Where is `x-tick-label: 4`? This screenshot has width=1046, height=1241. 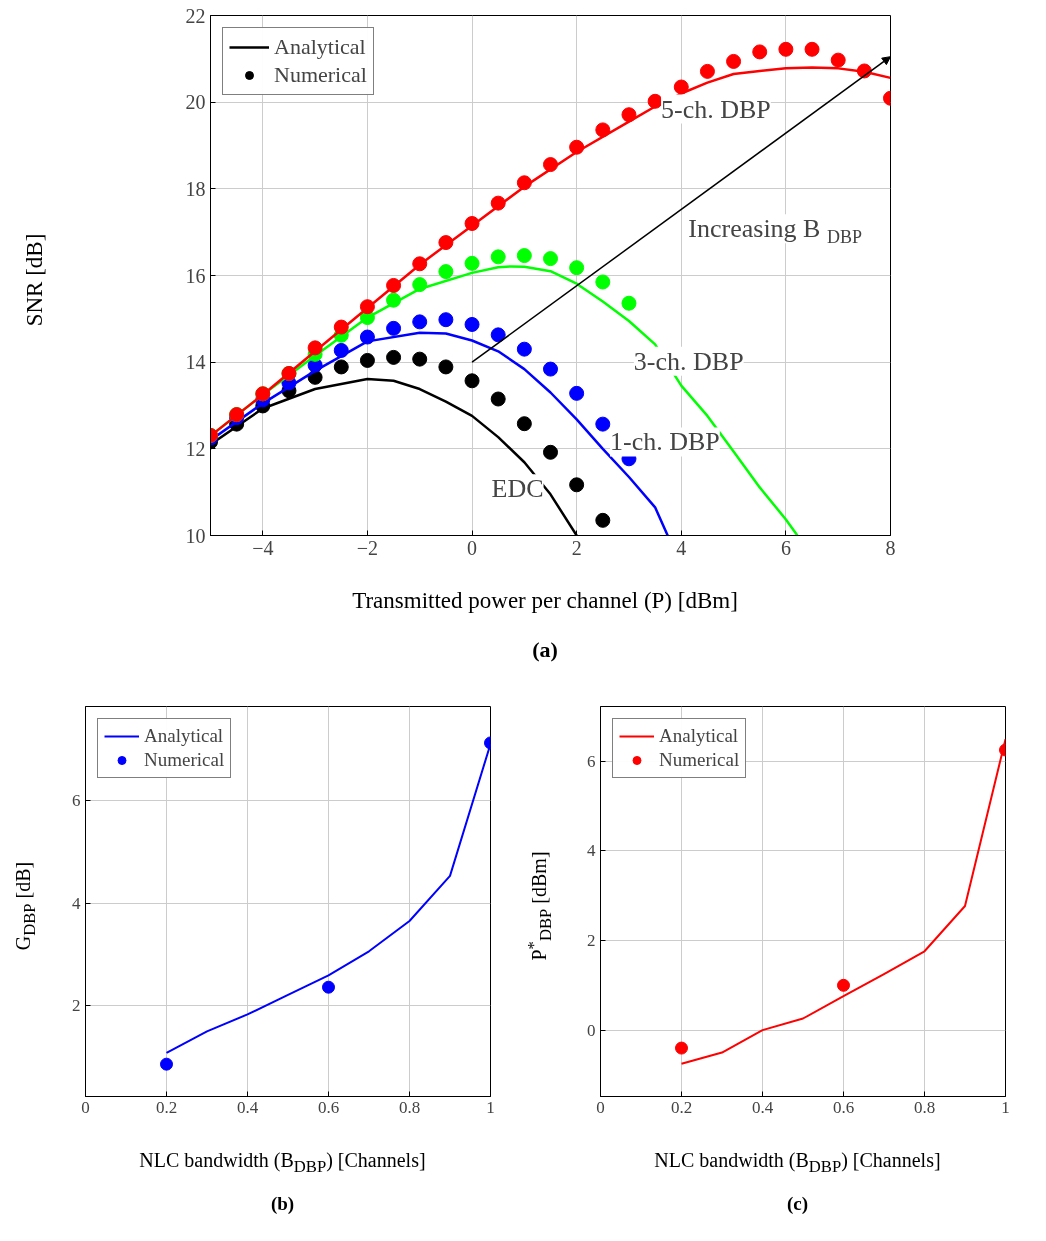
x-tick-label: 4 is located at coordinates (681, 547).